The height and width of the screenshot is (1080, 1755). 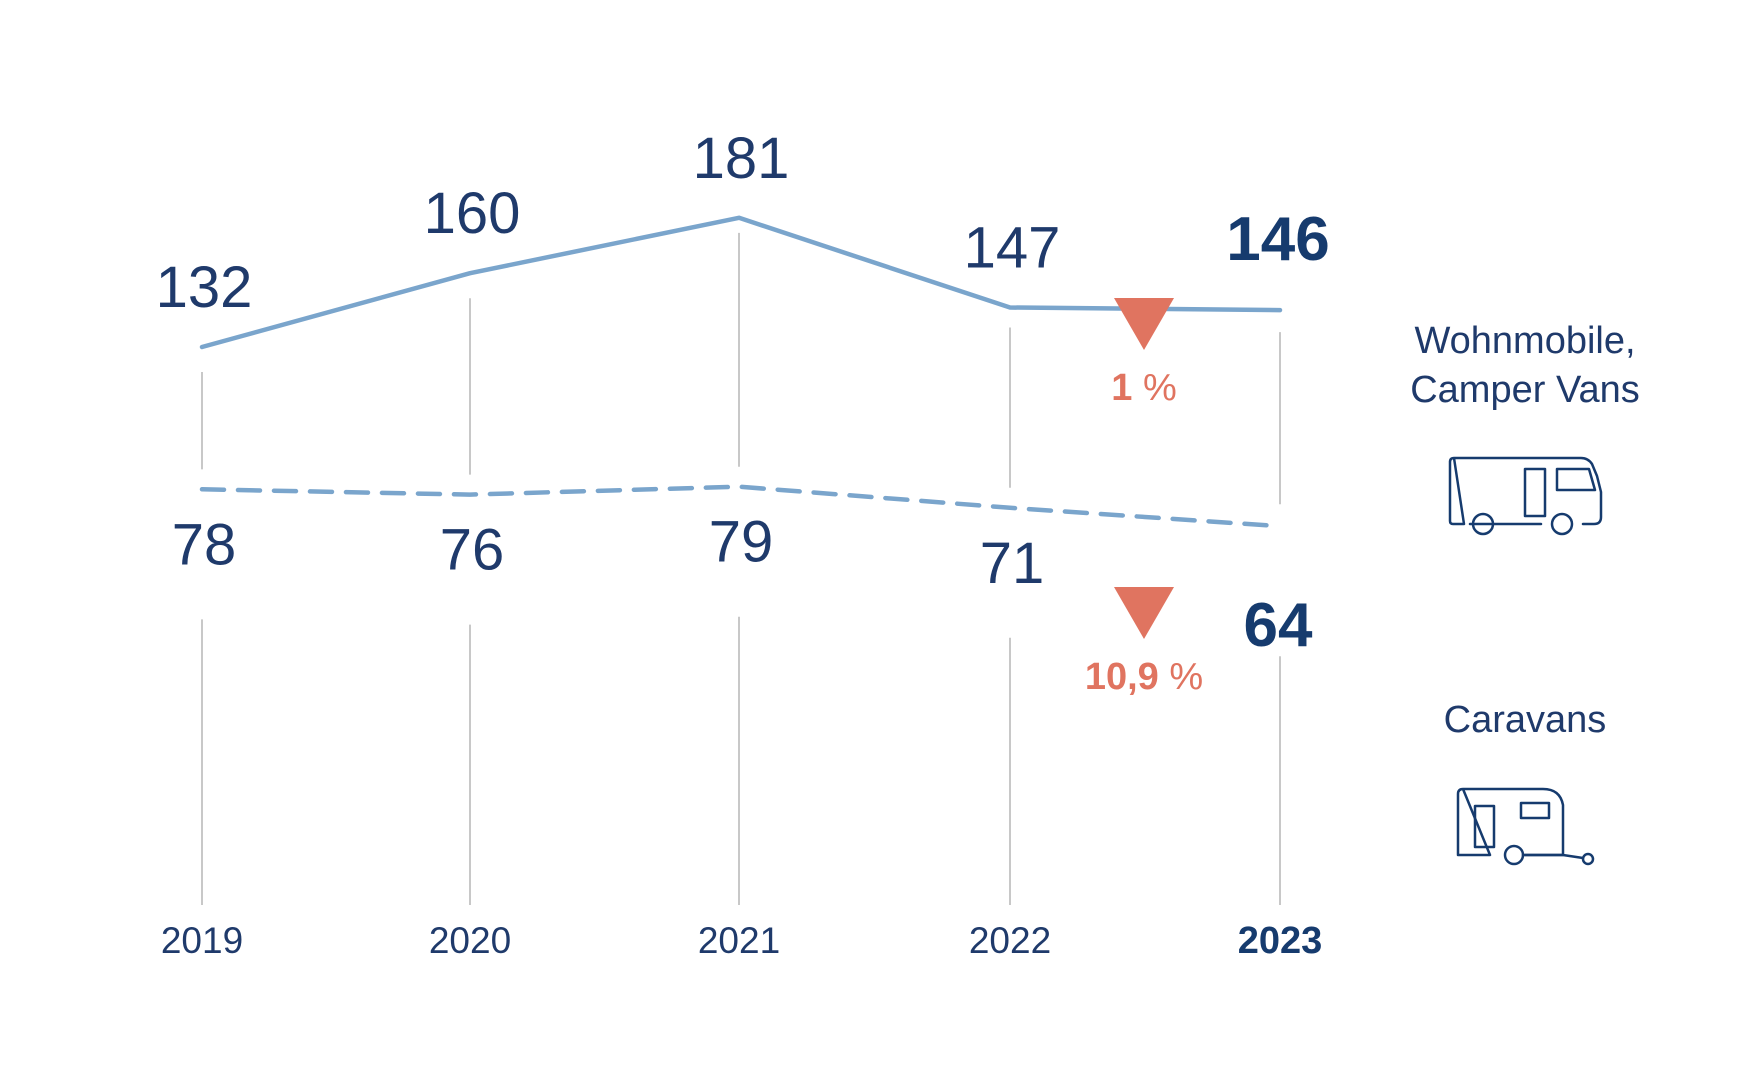 What do you see at coordinates (1525, 390) in the screenshot?
I see `legend-label-motorhomes-line2: Camper Vans` at bounding box center [1525, 390].